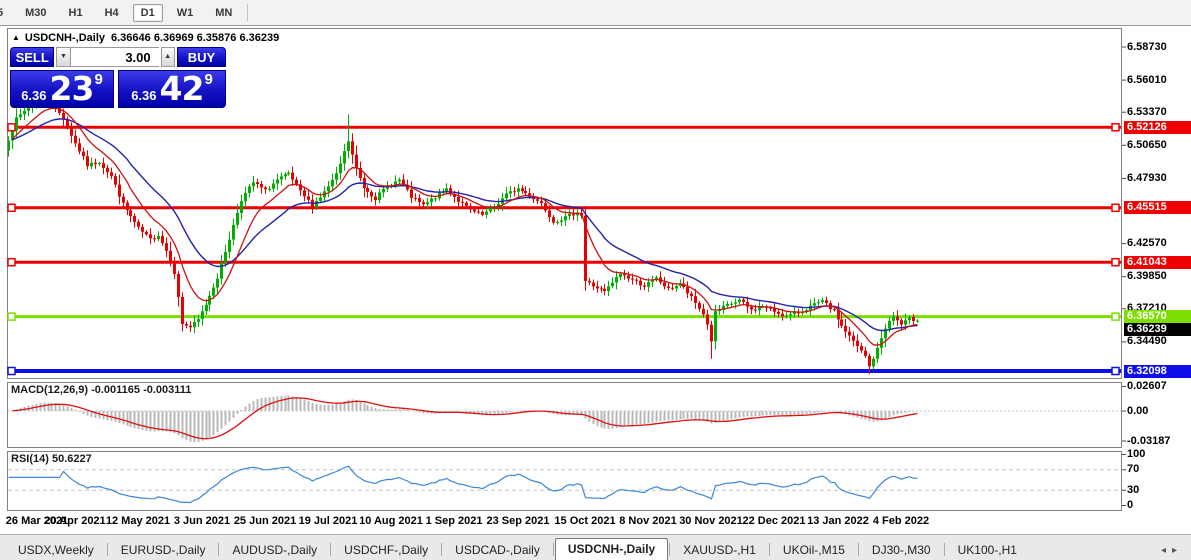 Image resolution: width=1191 pixels, height=560 pixels. What do you see at coordinates (1166, 550) in the screenshot?
I see `tabs-scroll-left-icon: ◂` at bounding box center [1166, 550].